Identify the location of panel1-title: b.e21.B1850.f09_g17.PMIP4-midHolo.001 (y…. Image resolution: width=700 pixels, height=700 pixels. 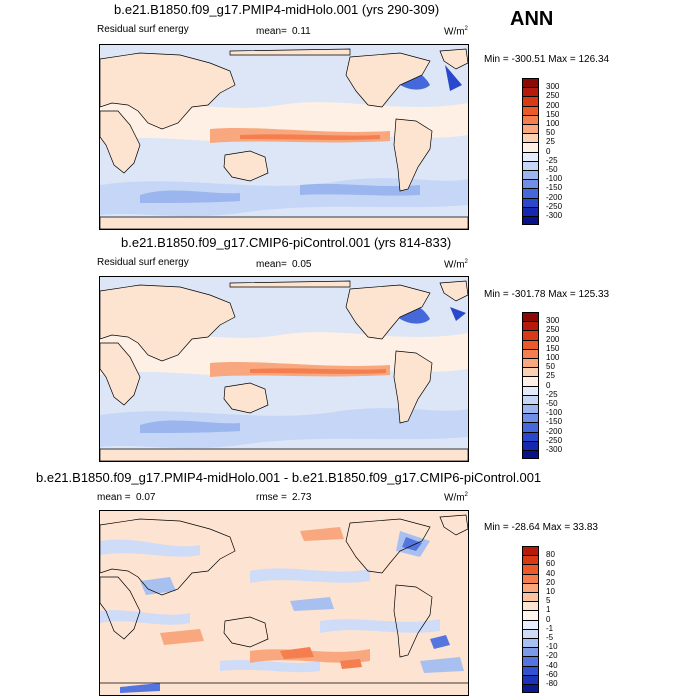
(277, 9).